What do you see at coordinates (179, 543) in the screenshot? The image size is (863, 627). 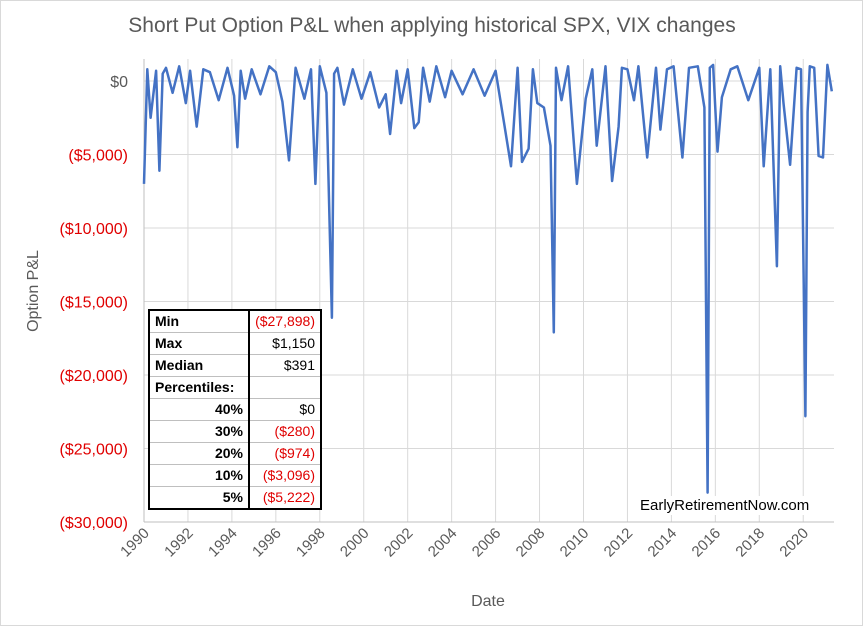 I see `x-tick-label: 1992` at bounding box center [179, 543].